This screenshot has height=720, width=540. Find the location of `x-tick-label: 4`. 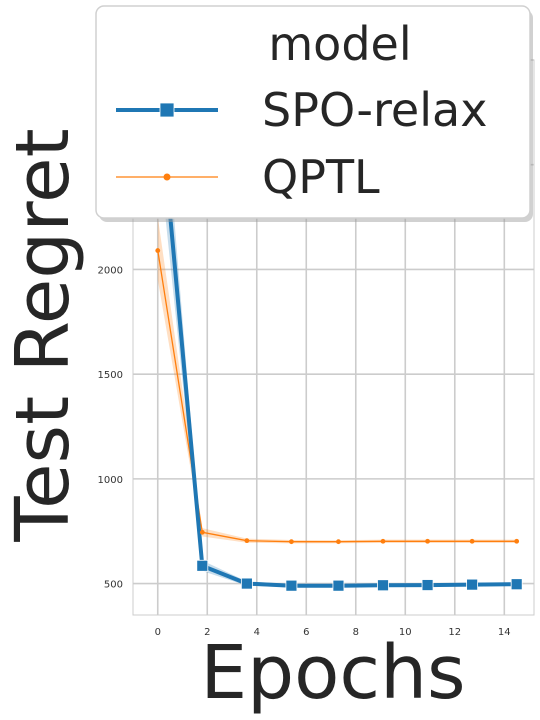

x-tick-label: 4 is located at coordinates (257, 632).